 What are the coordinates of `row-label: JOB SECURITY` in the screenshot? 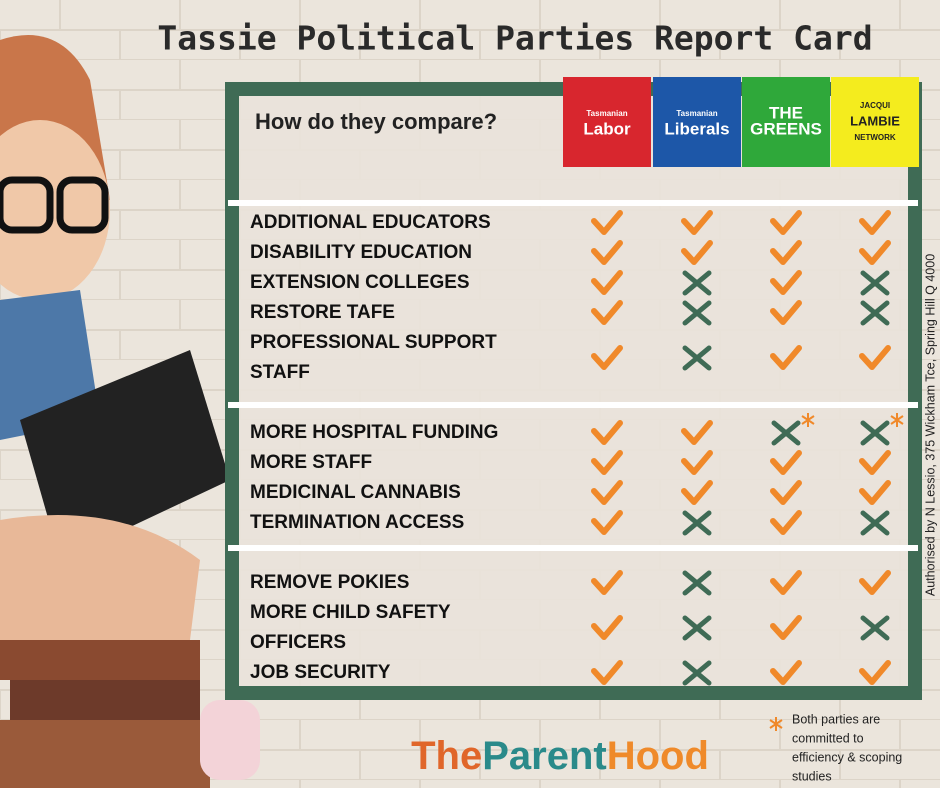 It's located at (320, 672).